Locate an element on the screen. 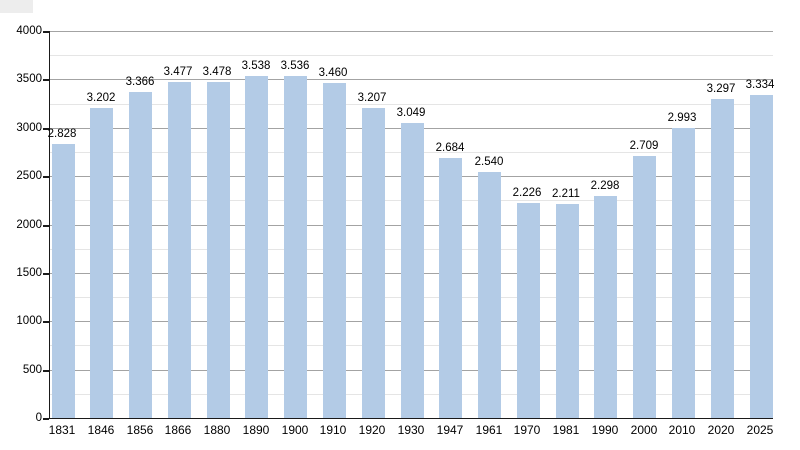  x-tick-label: 1970 is located at coordinates (527, 430).